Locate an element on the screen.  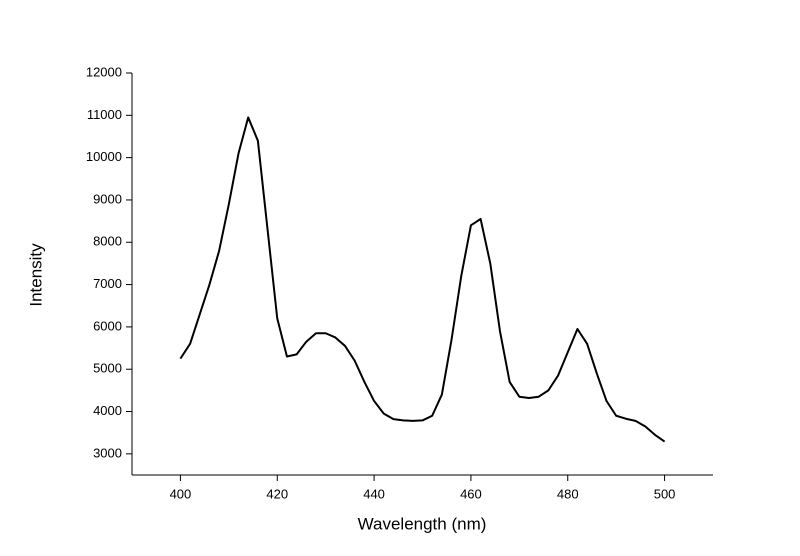
x-tick-label: 460 is located at coordinates (471, 493).